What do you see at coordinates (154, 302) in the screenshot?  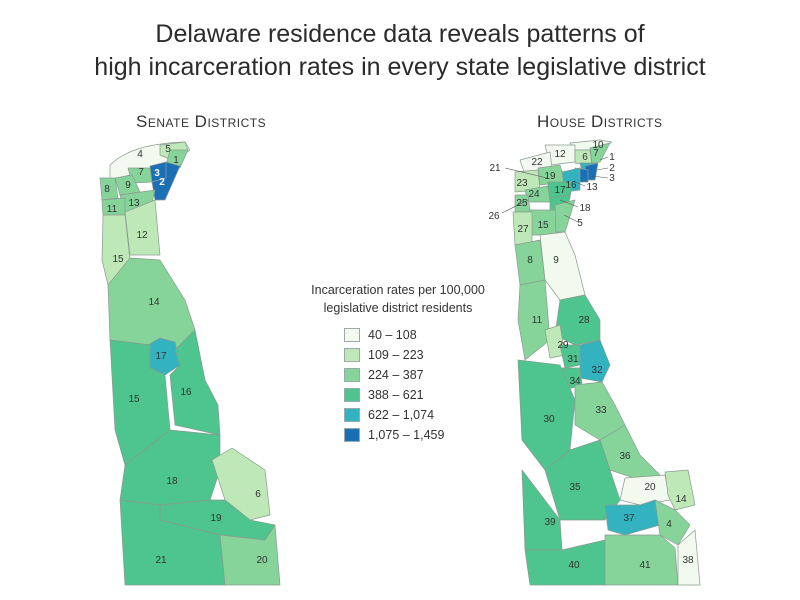 I see `senate-label: 14` at bounding box center [154, 302].